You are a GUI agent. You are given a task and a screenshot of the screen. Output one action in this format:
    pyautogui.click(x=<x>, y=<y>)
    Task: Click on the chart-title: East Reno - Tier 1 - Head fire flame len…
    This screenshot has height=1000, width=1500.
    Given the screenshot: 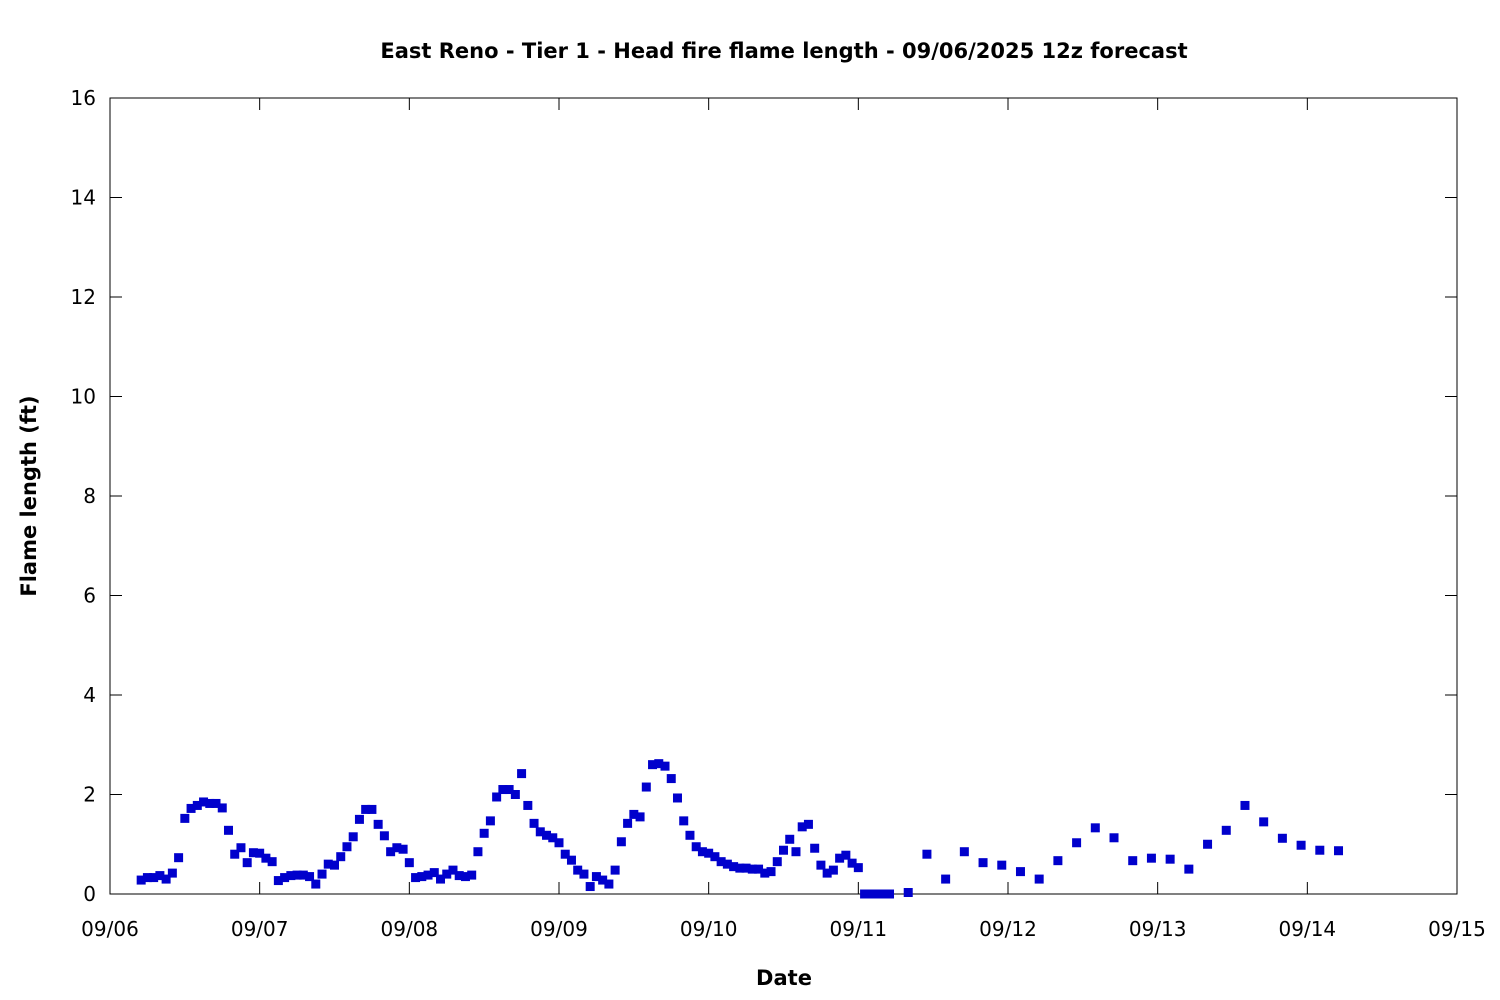 What is the action you would take?
    pyautogui.click(x=783, y=51)
    